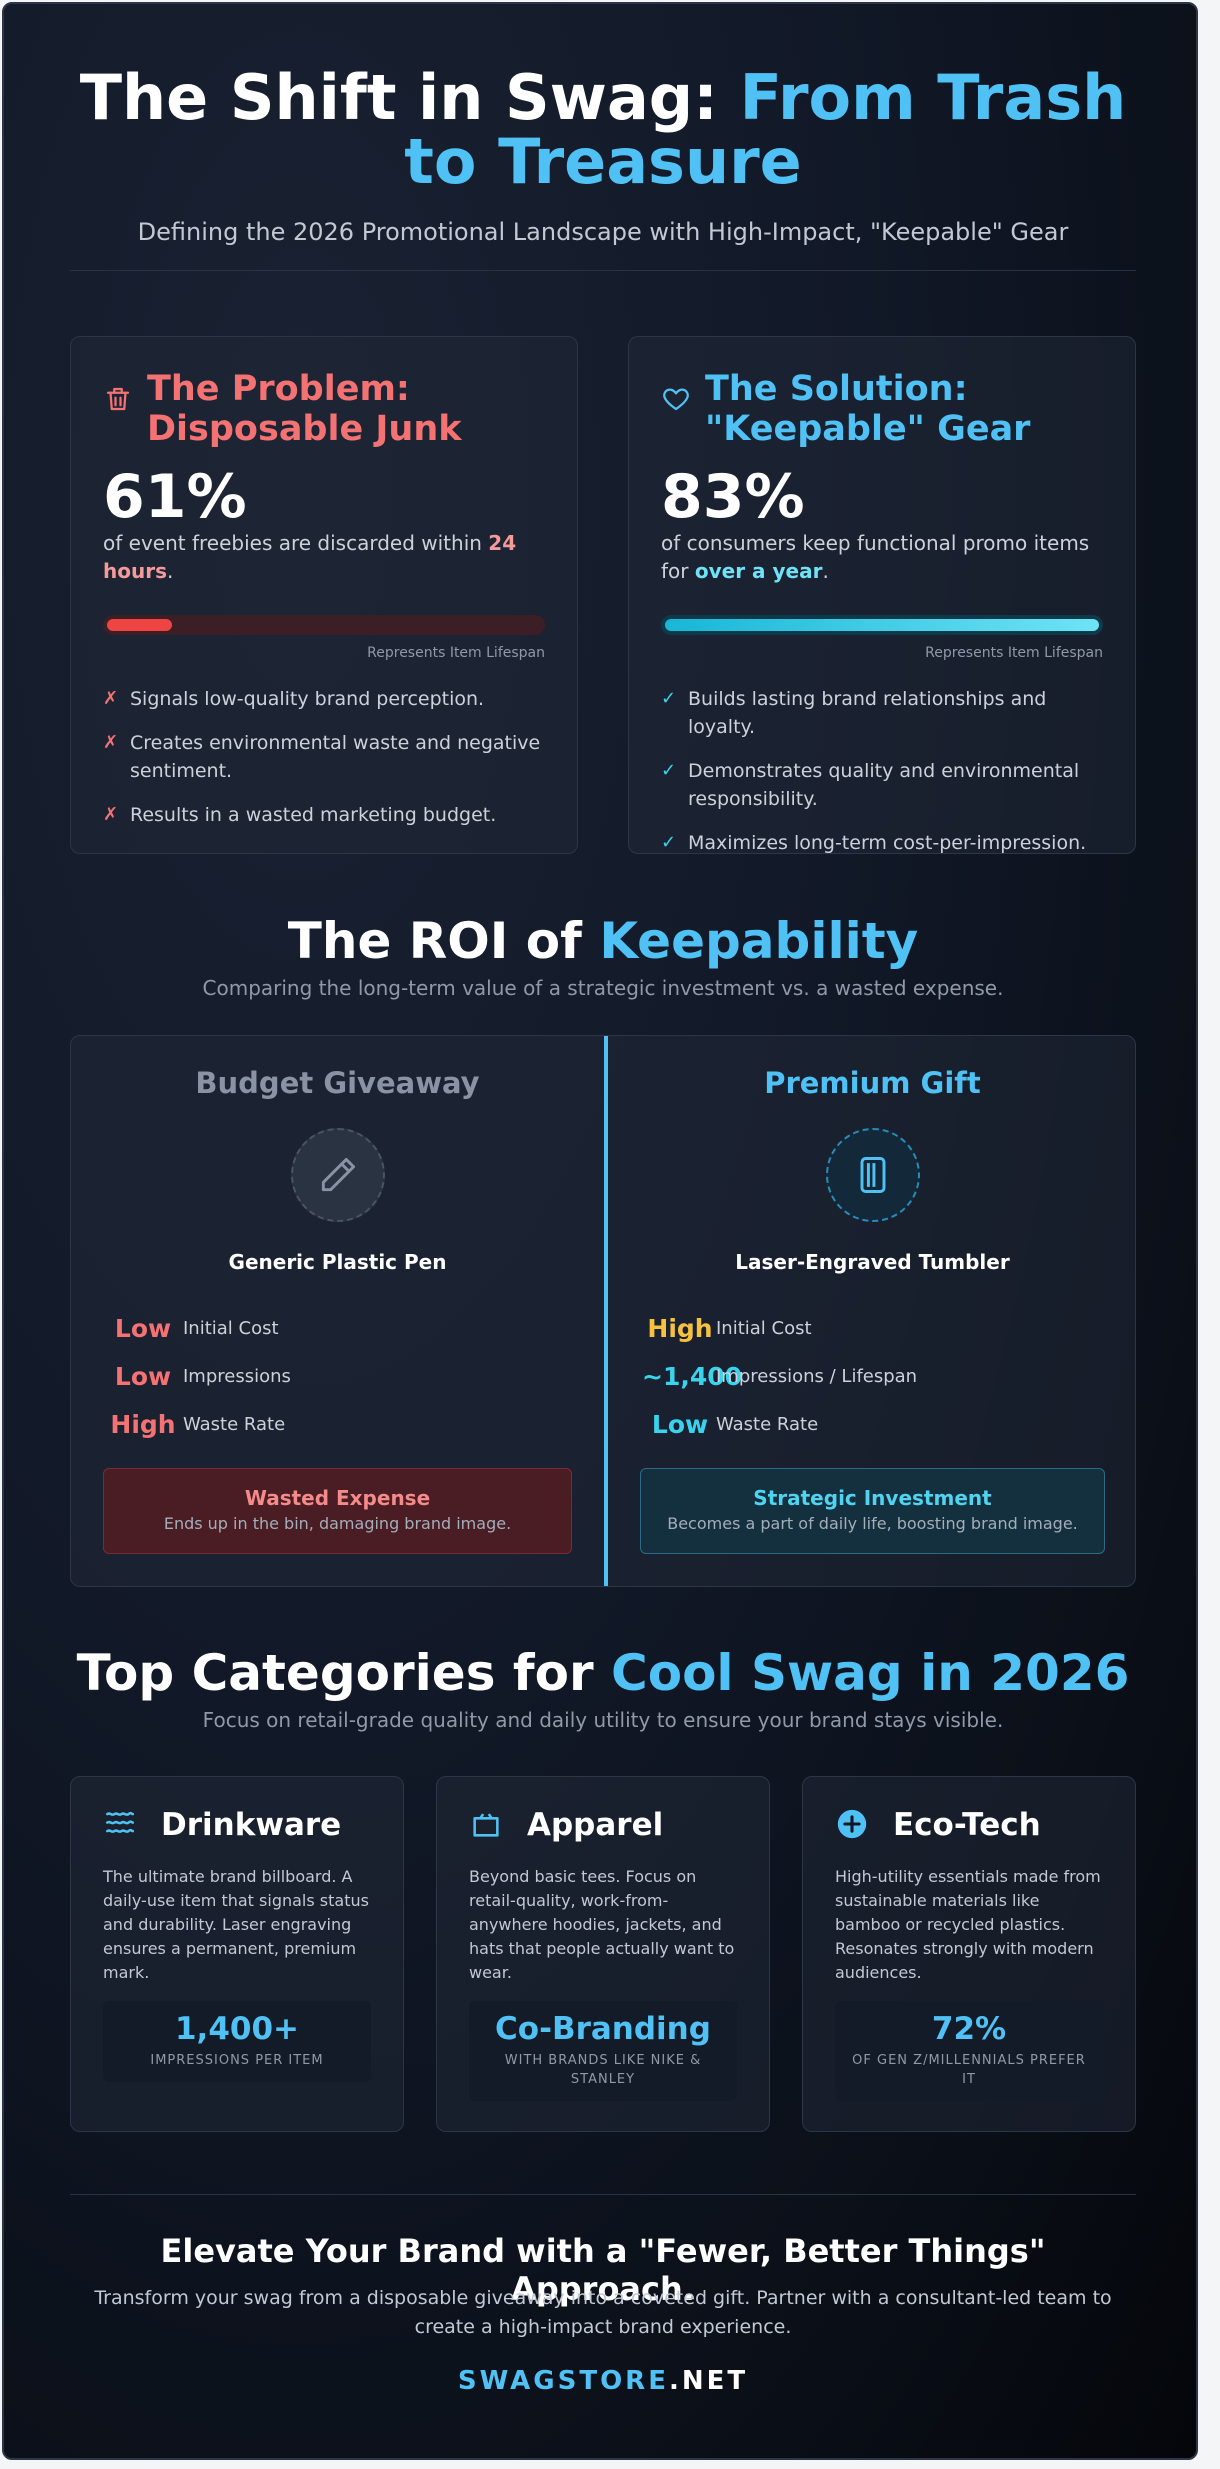  What do you see at coordinates (969, 2070) in the screenshot?
I see `stat-label: OF GEN Z/MILLENNIALS PREFER IT` at bounding box center [969, 2070].